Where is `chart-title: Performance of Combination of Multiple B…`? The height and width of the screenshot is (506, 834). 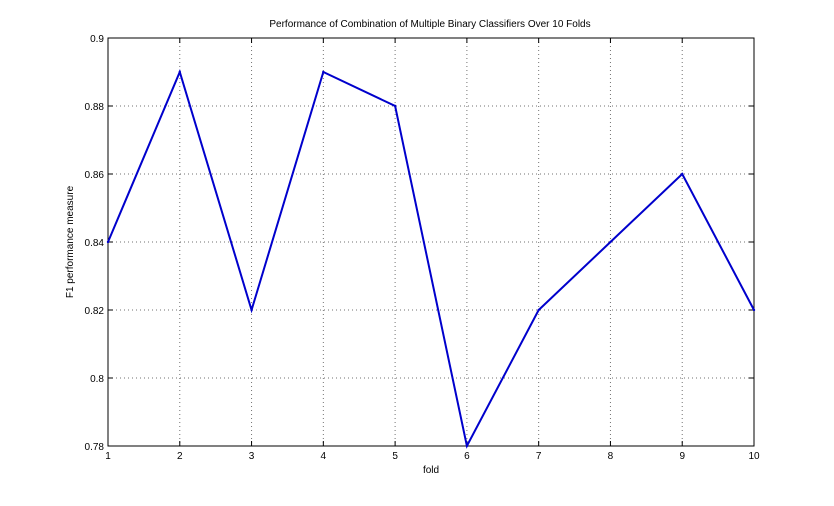 chart-title: Performance of Combination of Multiple B… is located at coordinates (429, 24).